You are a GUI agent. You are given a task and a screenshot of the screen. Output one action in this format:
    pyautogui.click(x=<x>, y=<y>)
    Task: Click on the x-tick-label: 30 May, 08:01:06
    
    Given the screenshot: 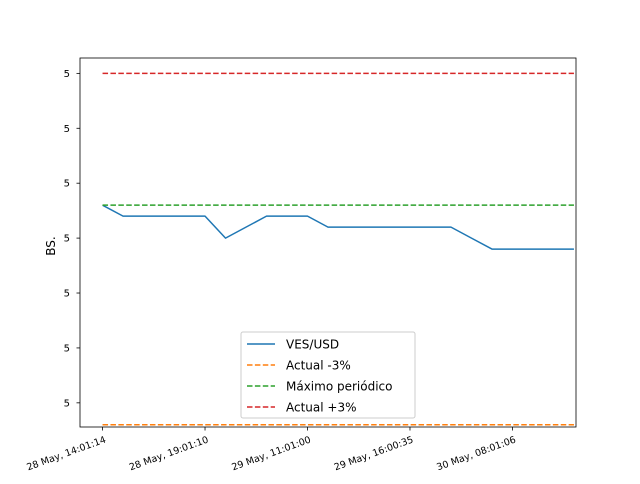 What is the action you would take?
    pyautogui.click(x=476, y=453)
    